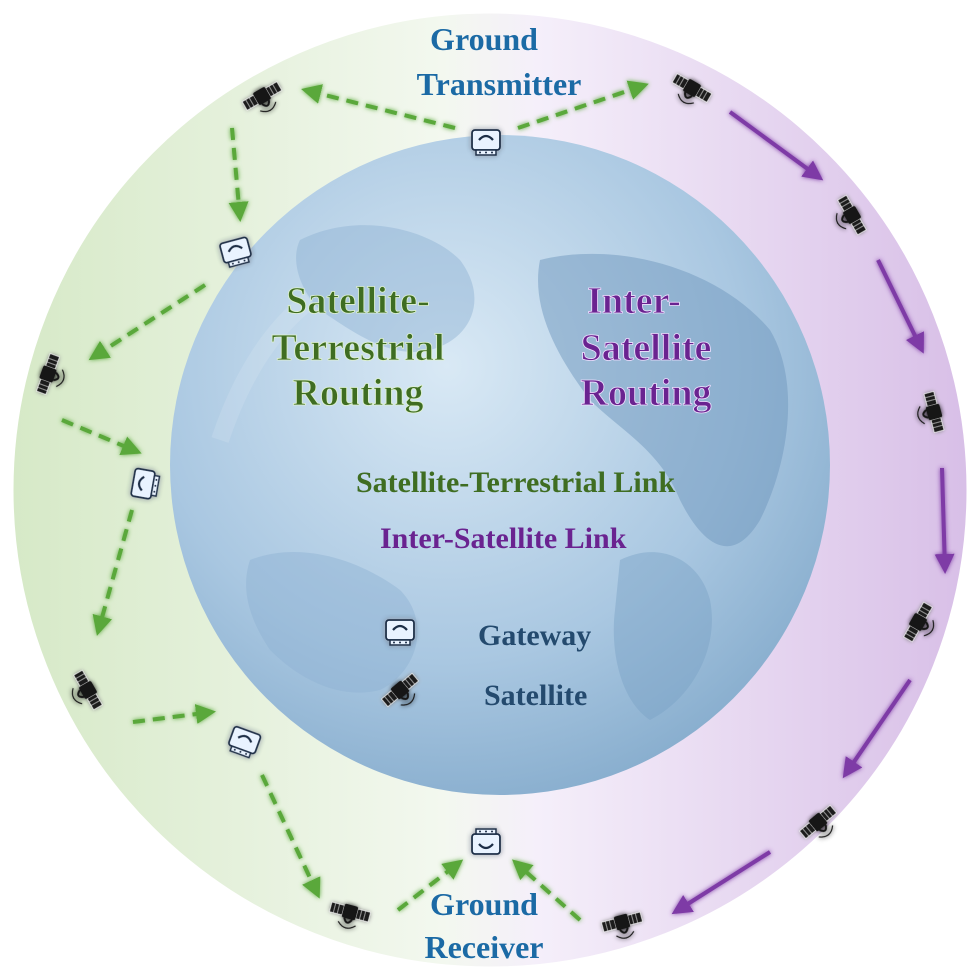  Describe the element at coordinates (503, 538) in the screenshot. I see `svg-text: Inter-Satellite Link` at that location.